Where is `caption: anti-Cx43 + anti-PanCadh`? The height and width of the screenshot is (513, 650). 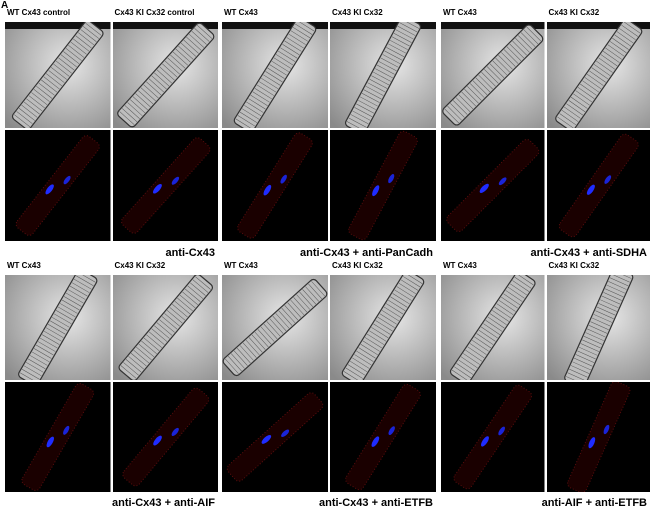
caption: anti-Cx43 + anti-PanCadh is located at coordinates (366, 253).